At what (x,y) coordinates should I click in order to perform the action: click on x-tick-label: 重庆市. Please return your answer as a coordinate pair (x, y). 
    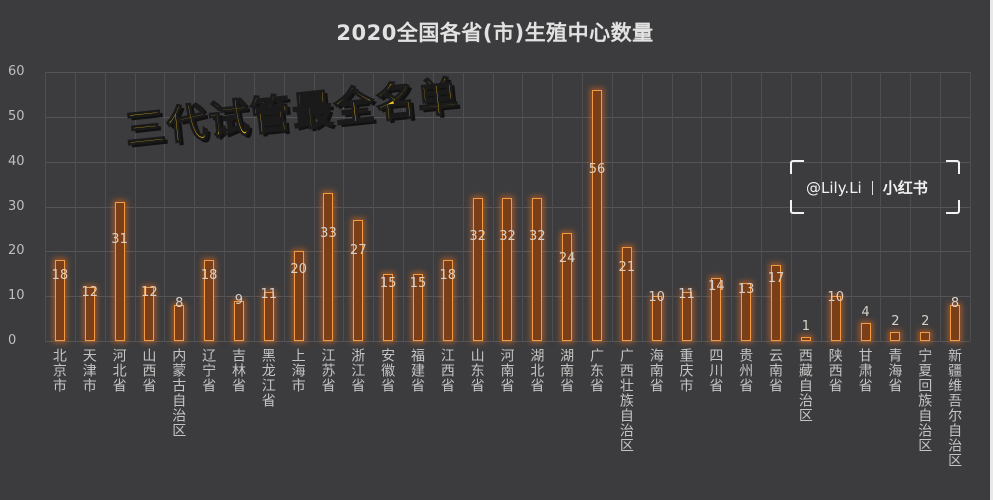
    Looking at the image, I should click on (685, 370).